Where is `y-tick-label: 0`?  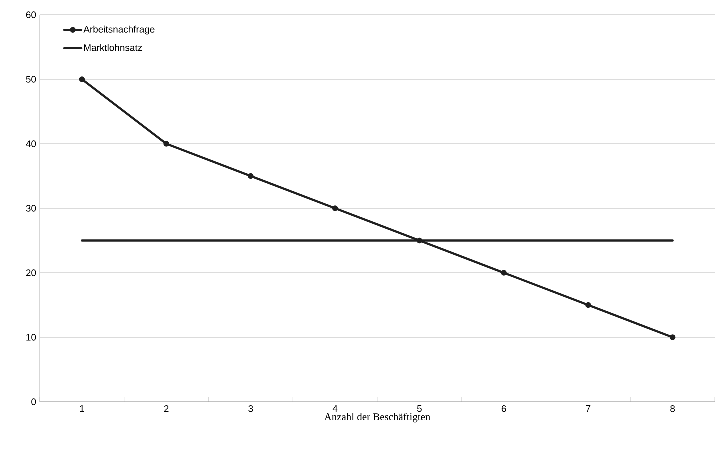 y-tick-label: 0 is located at coordinates (34, 402).